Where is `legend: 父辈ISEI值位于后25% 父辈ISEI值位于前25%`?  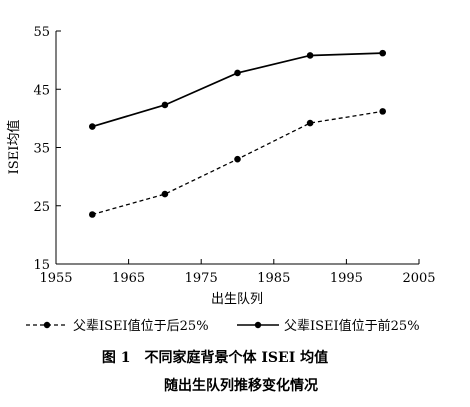 legend: 父辈ISEI值位于后25% 父辈ISEI值位于前25% is located at coordinates (223, 326).